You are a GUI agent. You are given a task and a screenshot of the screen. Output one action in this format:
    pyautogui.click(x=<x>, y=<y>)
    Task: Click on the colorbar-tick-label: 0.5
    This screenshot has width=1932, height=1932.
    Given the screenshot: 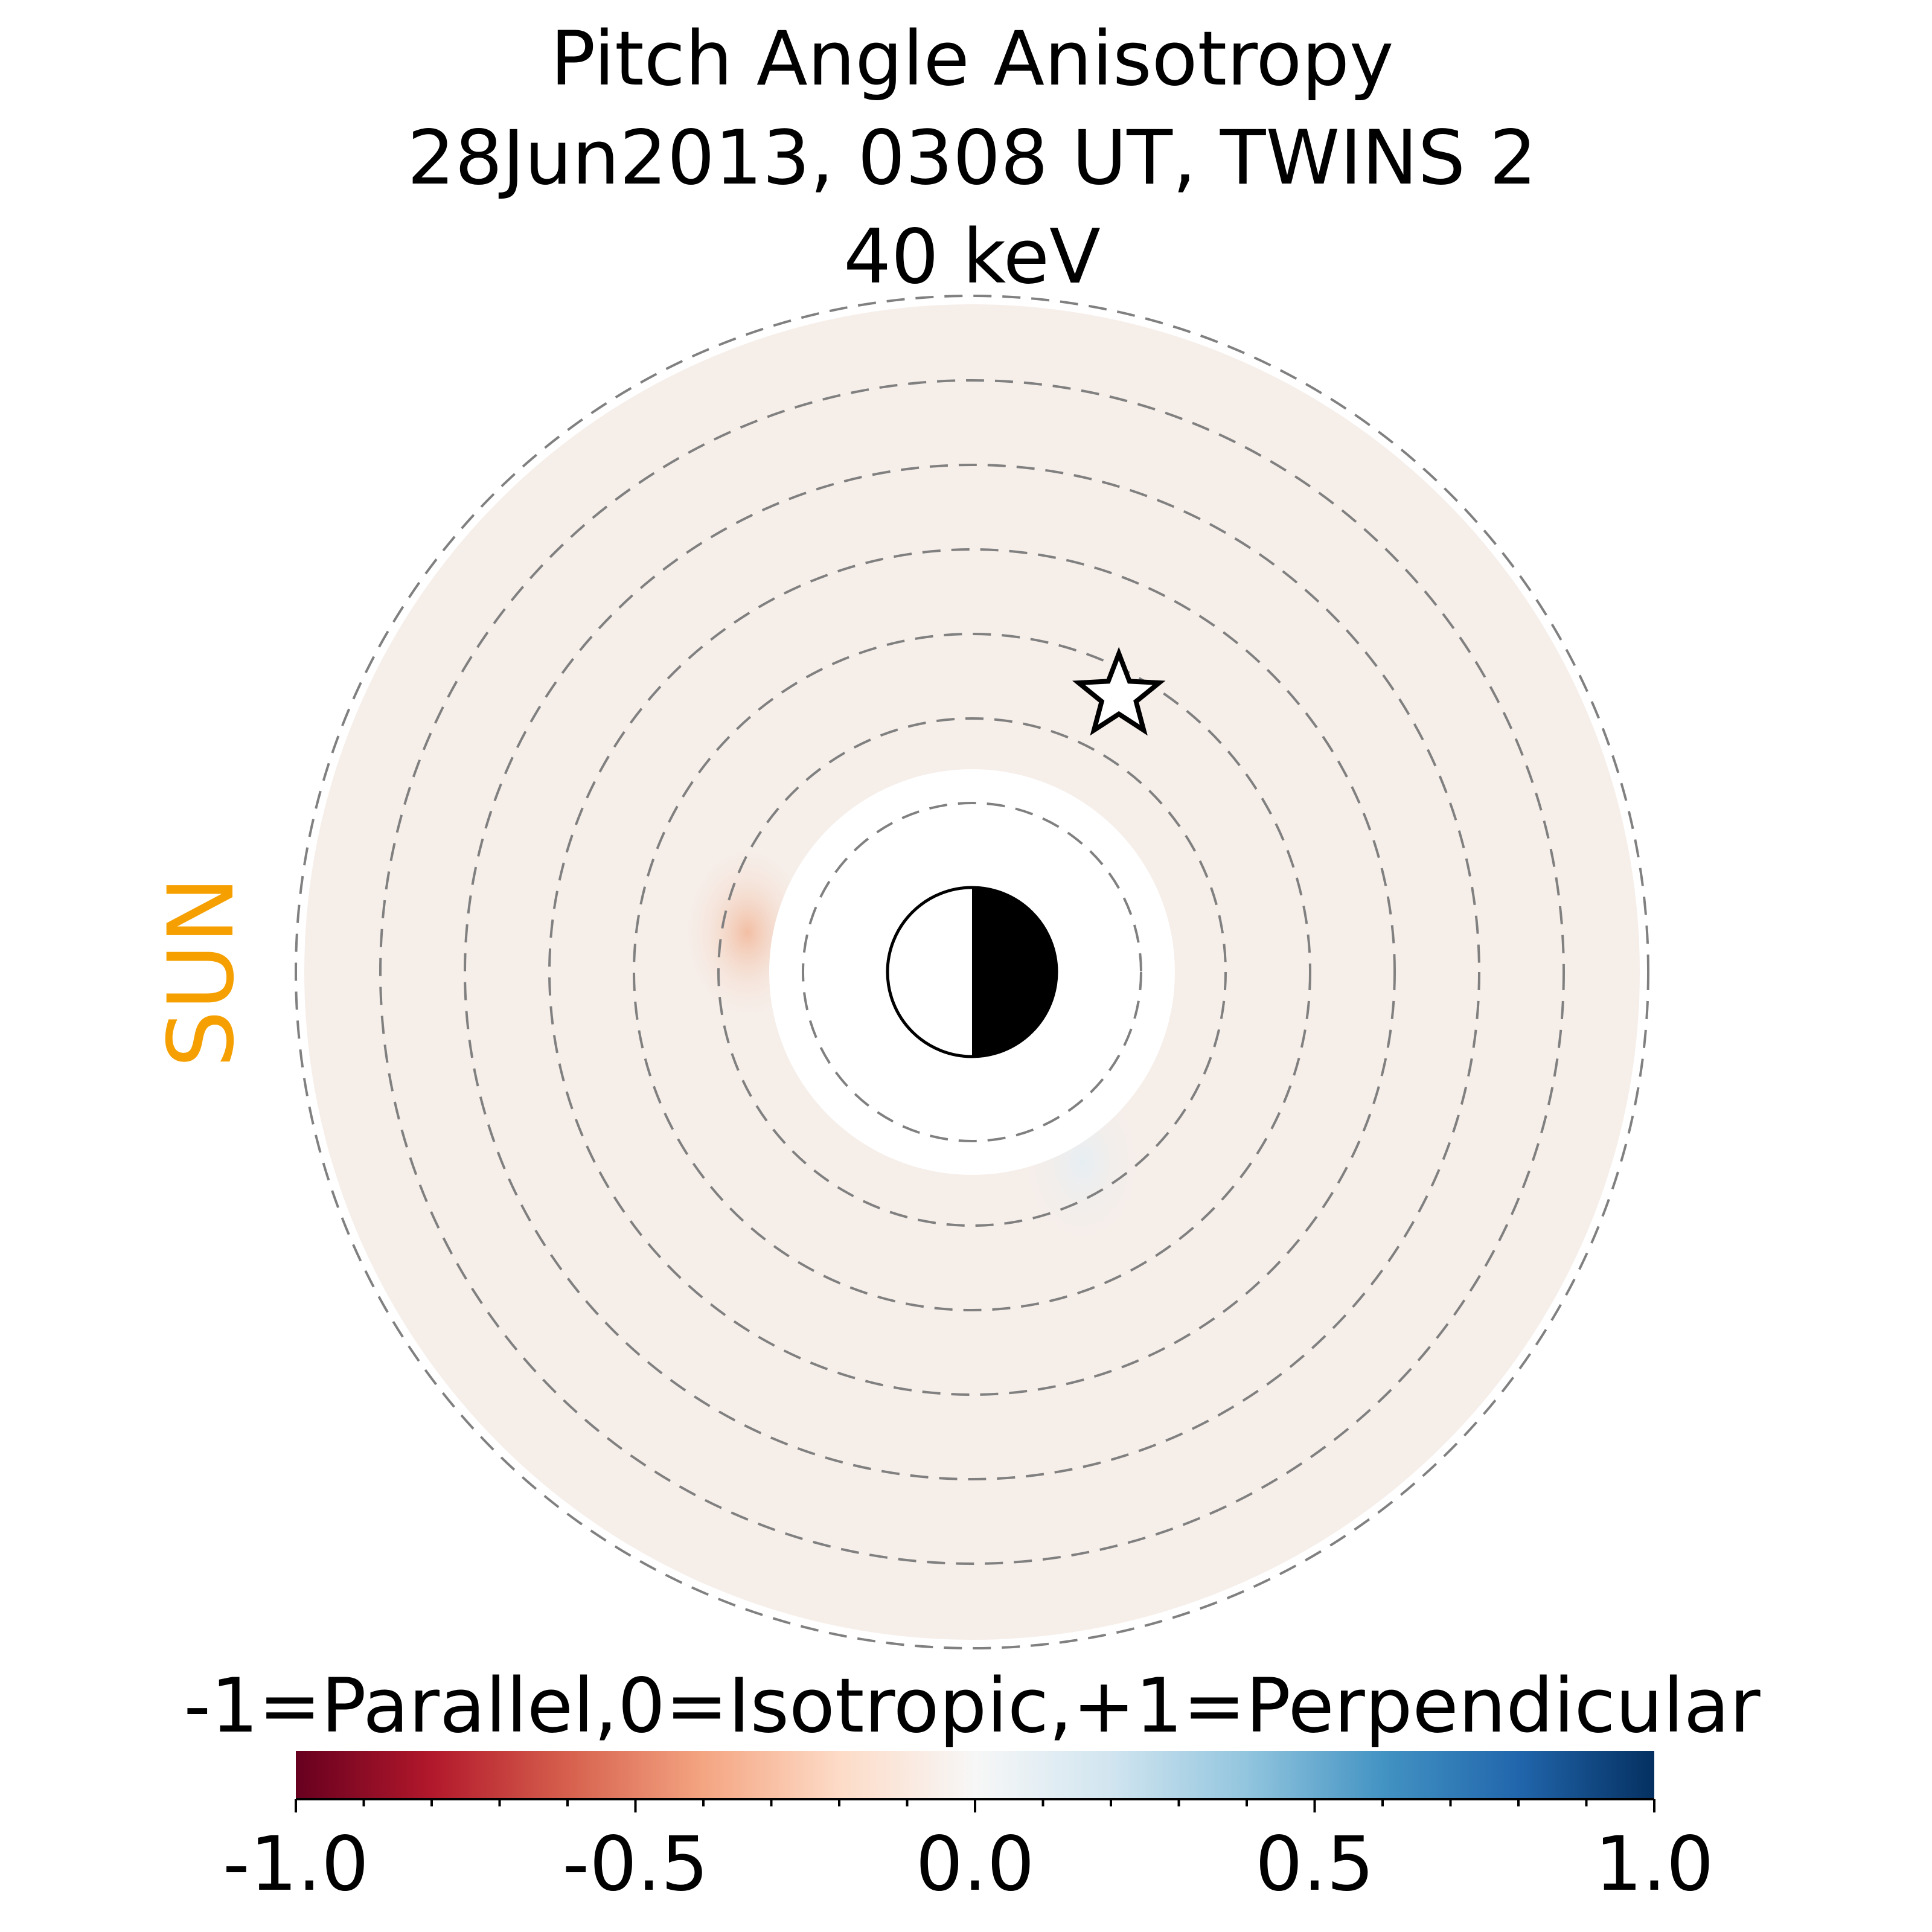 What is the action you would take?
    pyautogui.click(x=1315, y=1864)
    